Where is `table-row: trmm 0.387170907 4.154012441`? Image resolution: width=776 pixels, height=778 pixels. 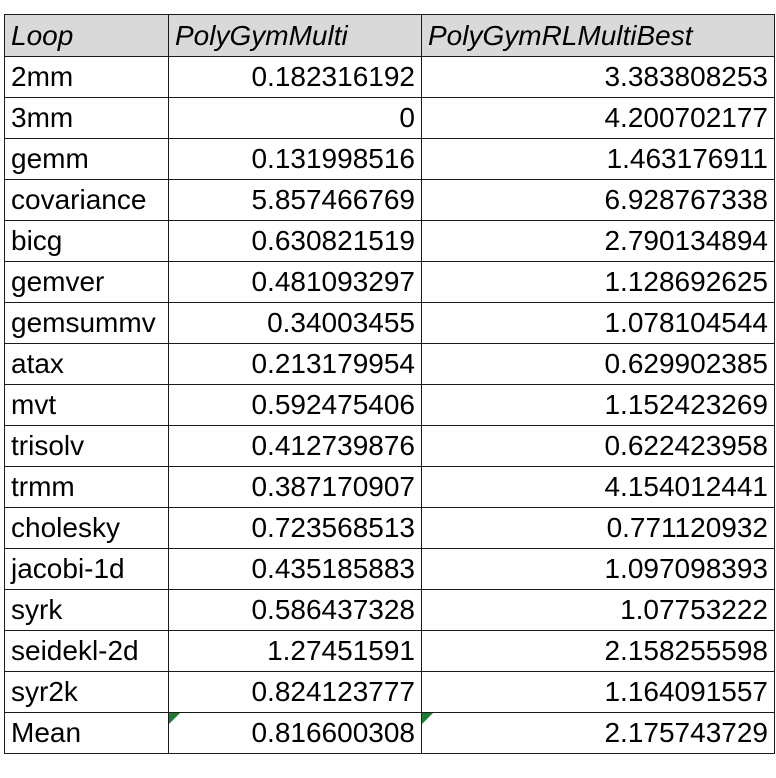
table-row: trmm 0.387170907 4.154012441 is located at coordinates (389, 487).